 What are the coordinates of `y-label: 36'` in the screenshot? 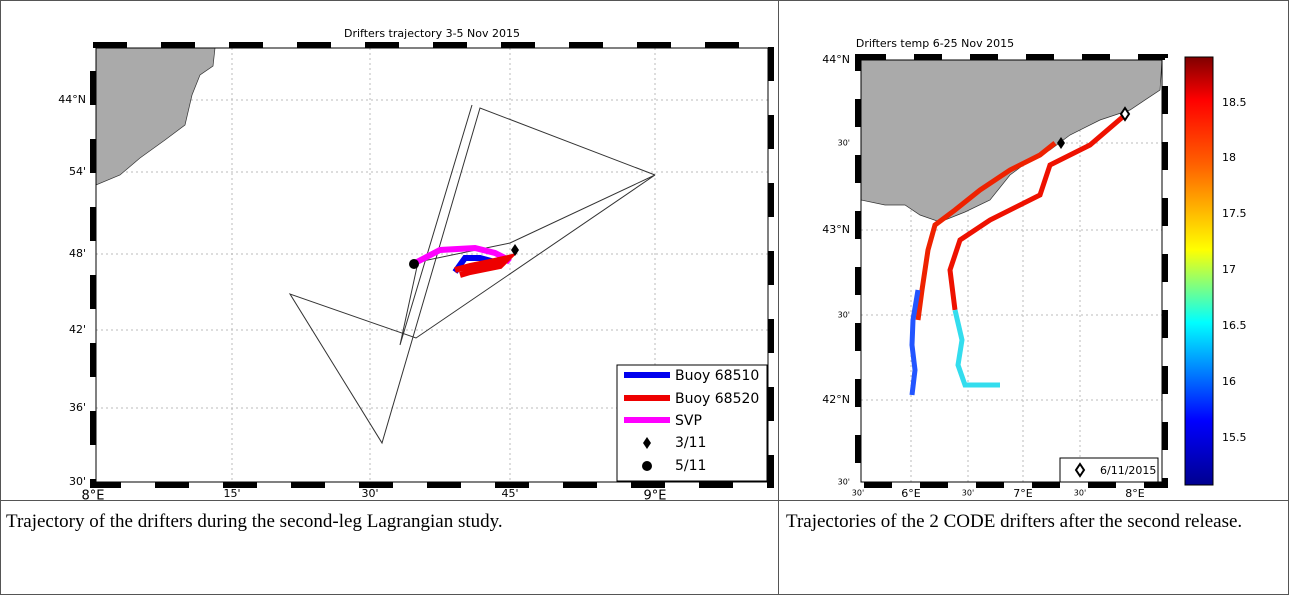 It's located at (77, 407).